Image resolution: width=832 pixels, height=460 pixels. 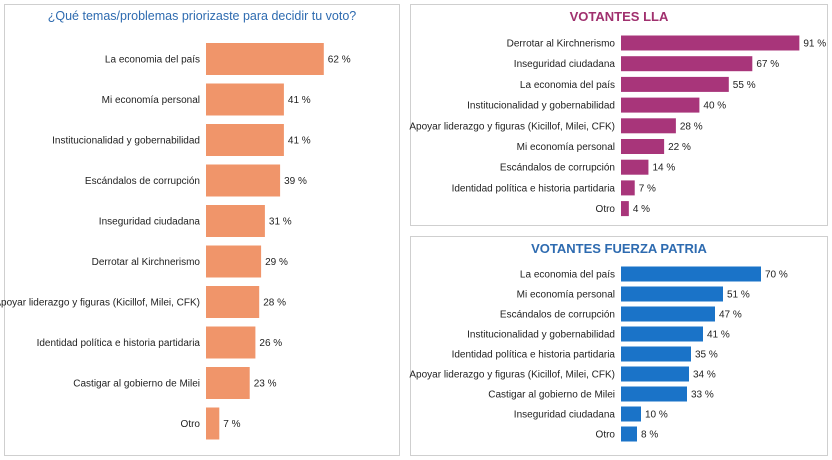 I want to click on value-label: 47 %, so click(x=730, y=315).